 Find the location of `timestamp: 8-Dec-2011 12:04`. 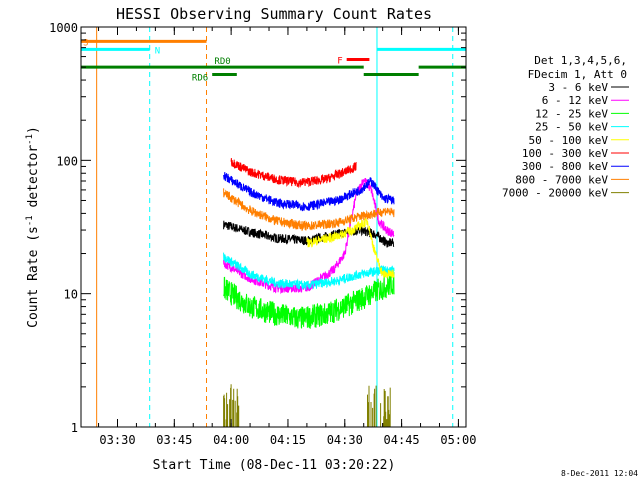

timestamp: 8-Dec-2011 12:04 is located at coordinates (599, 473).